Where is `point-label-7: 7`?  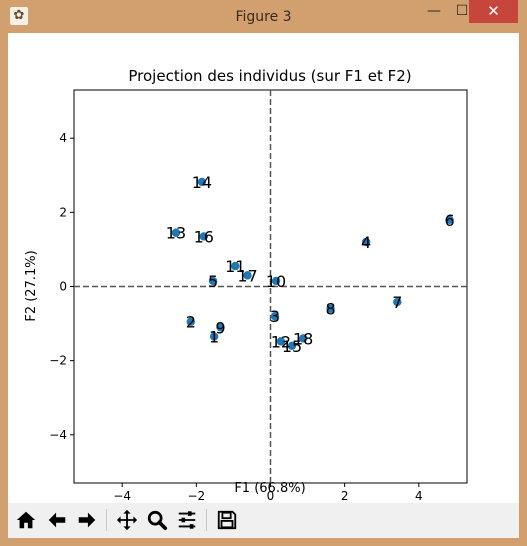
point-label-7: 7 is located at coordinates (397, 302).